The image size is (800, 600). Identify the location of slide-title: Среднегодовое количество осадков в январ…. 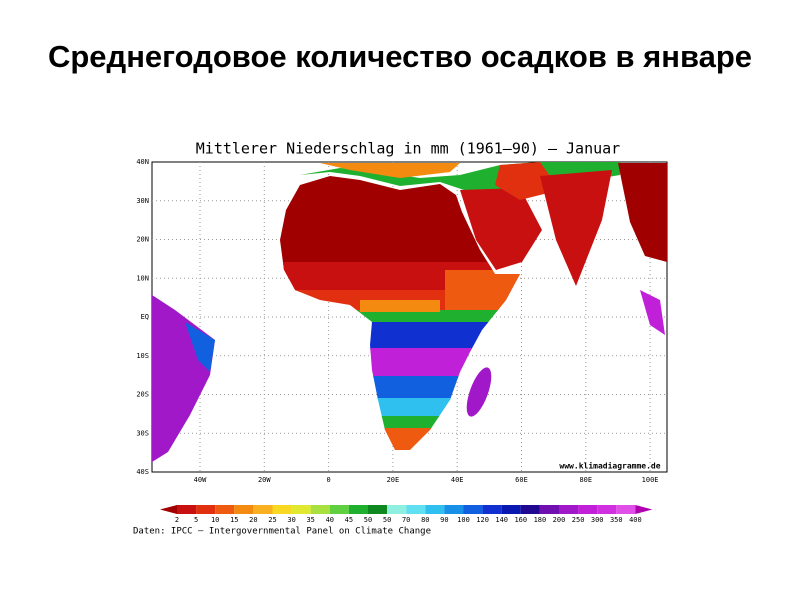
(400, 56).